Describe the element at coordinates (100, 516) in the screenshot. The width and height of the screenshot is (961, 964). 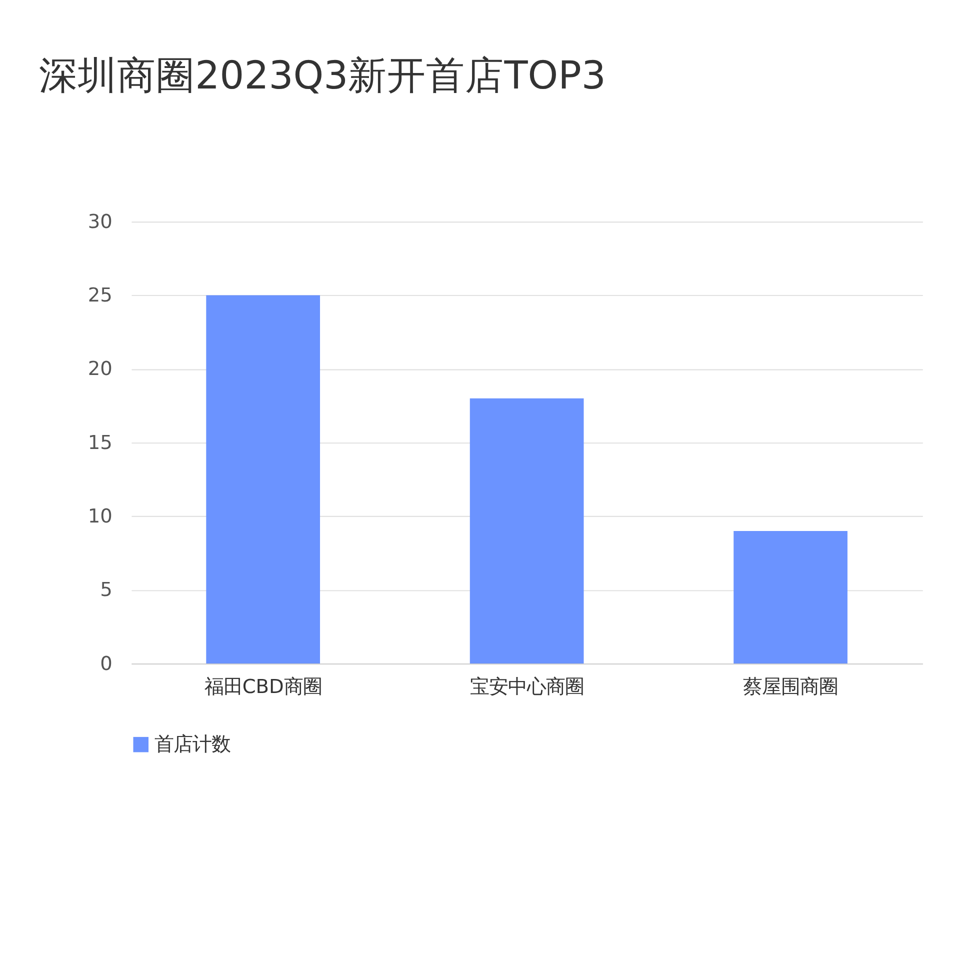
I see `y-tick-label: 10` at that location.